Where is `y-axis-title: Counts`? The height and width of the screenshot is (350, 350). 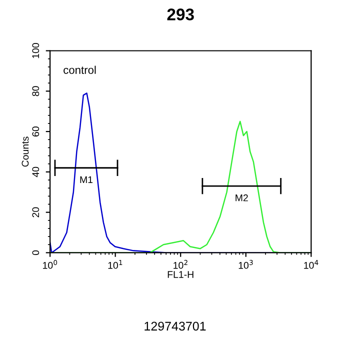
y-axis-title: Counts is located at coordinates (25, 151).